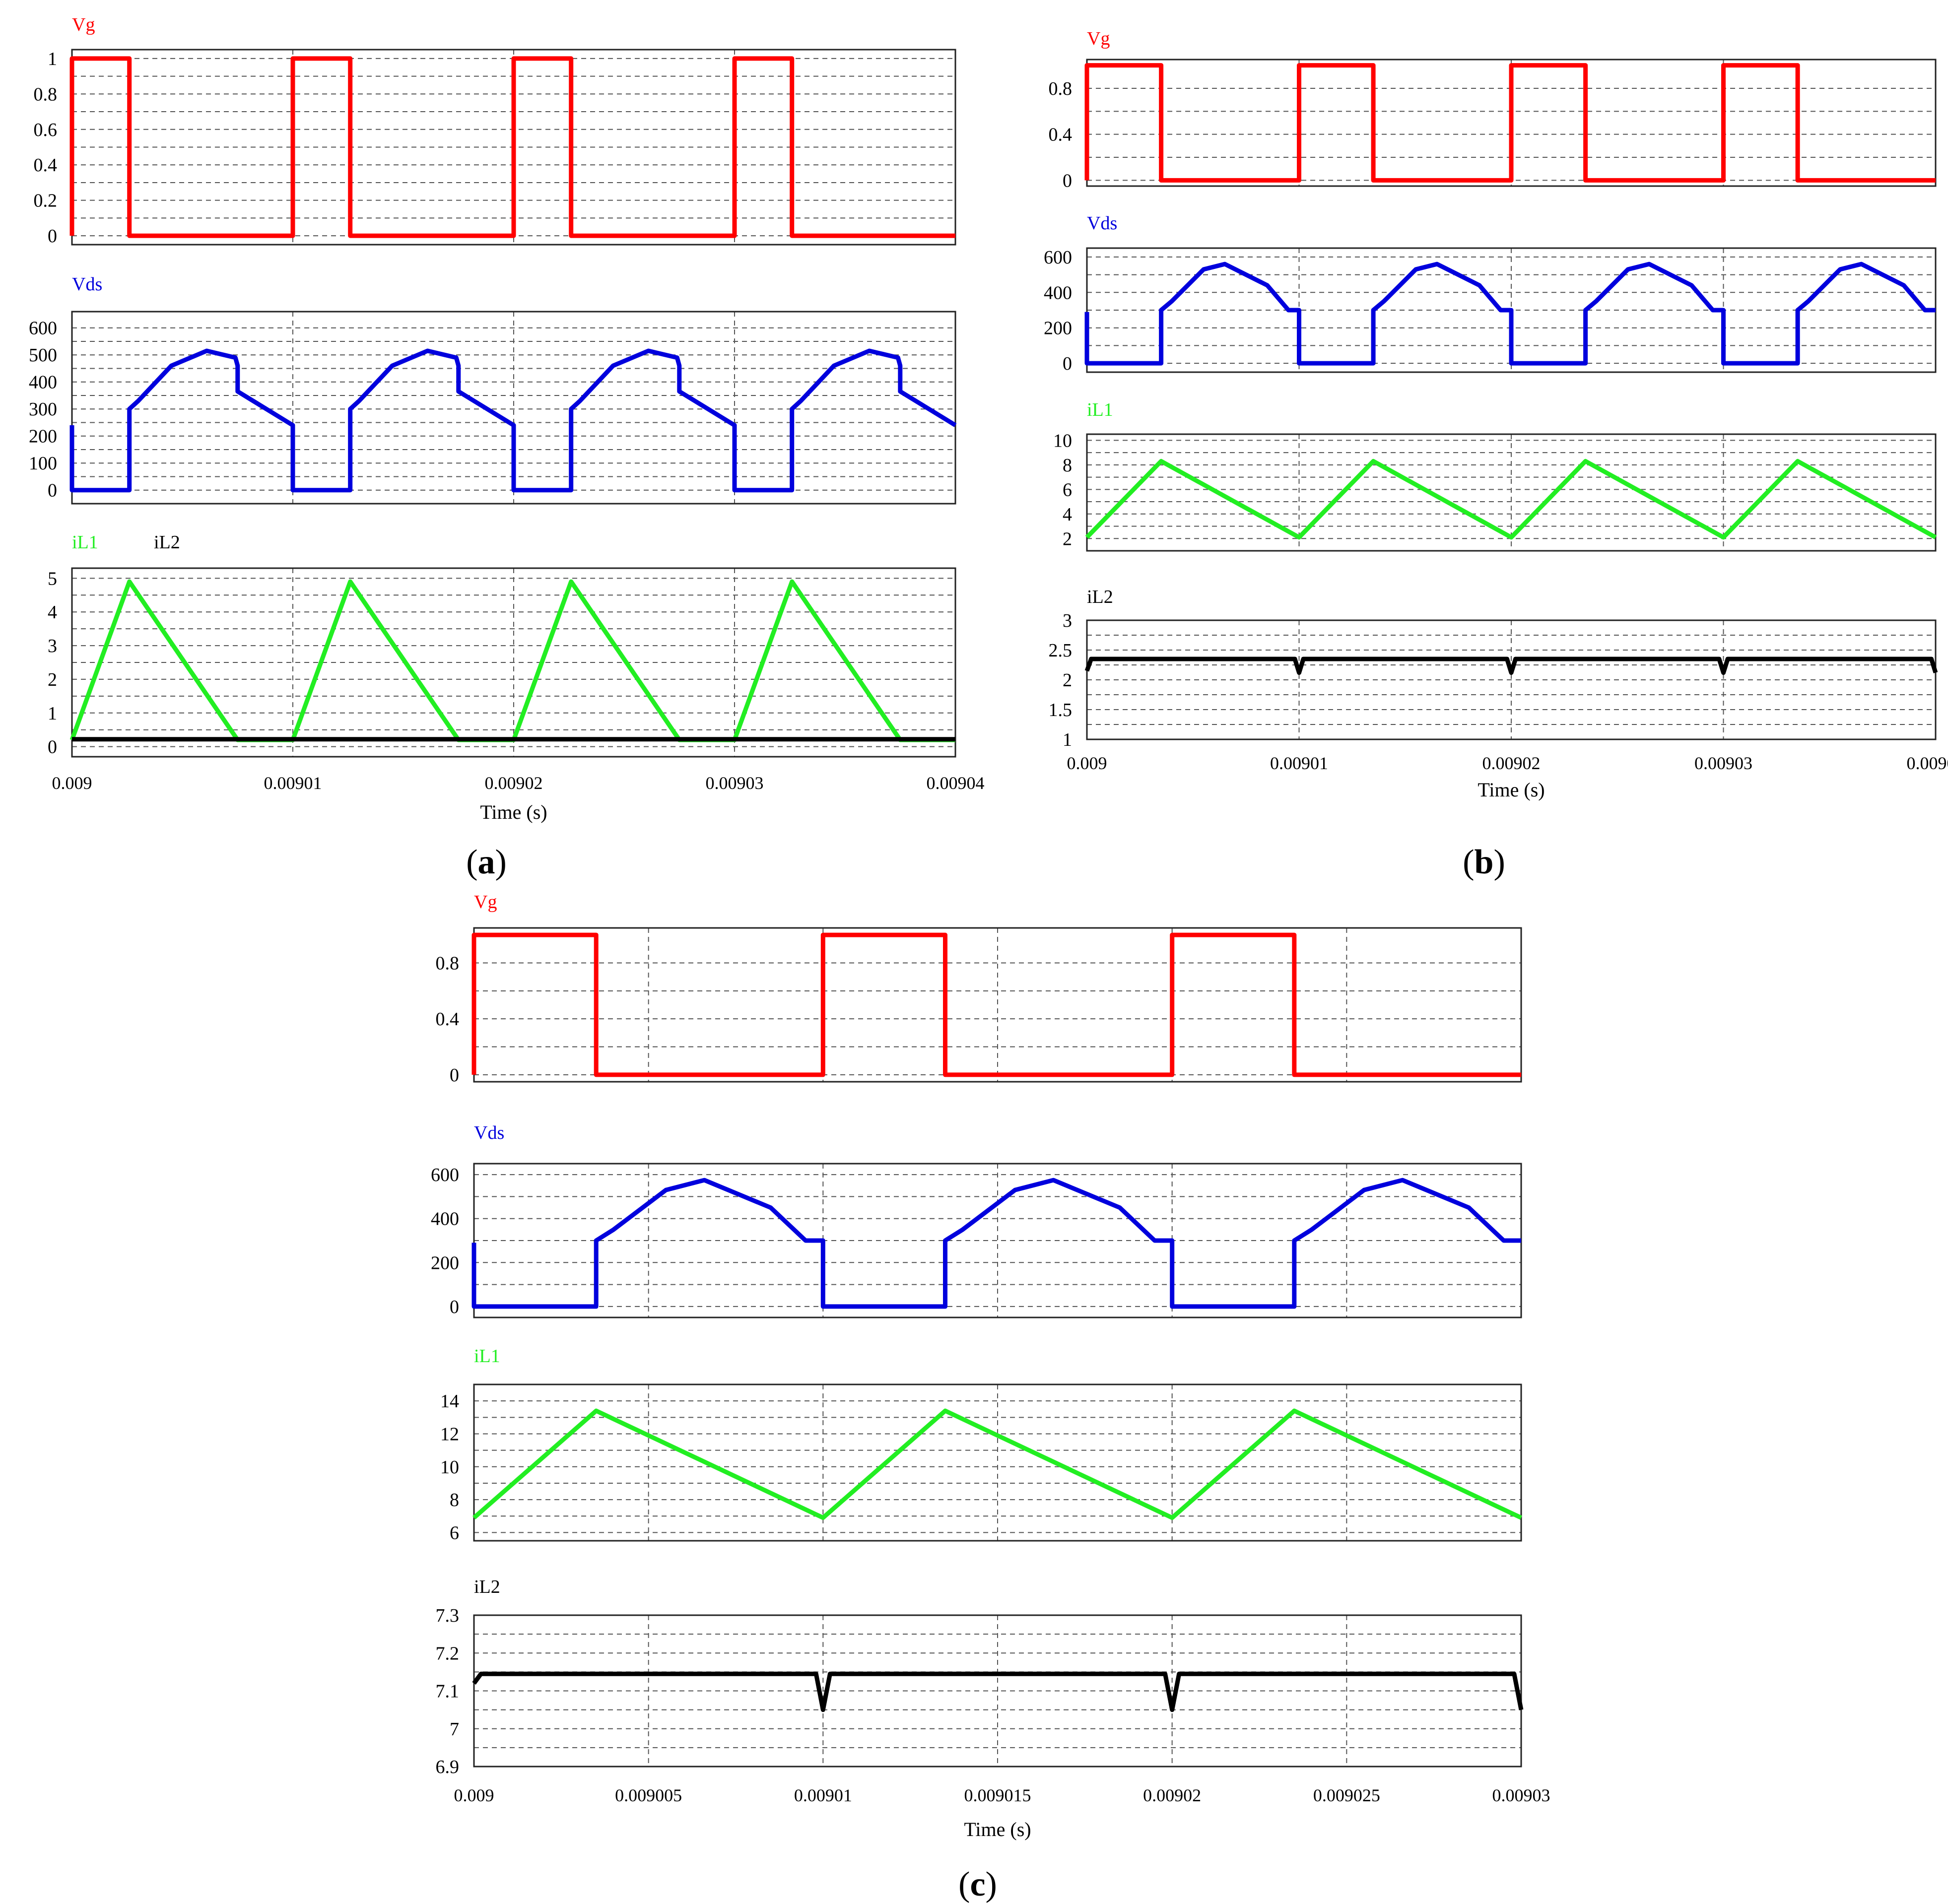 The image size is (1948, 1904). I want to click on y-tick-label: 6, so click(455, 1532).